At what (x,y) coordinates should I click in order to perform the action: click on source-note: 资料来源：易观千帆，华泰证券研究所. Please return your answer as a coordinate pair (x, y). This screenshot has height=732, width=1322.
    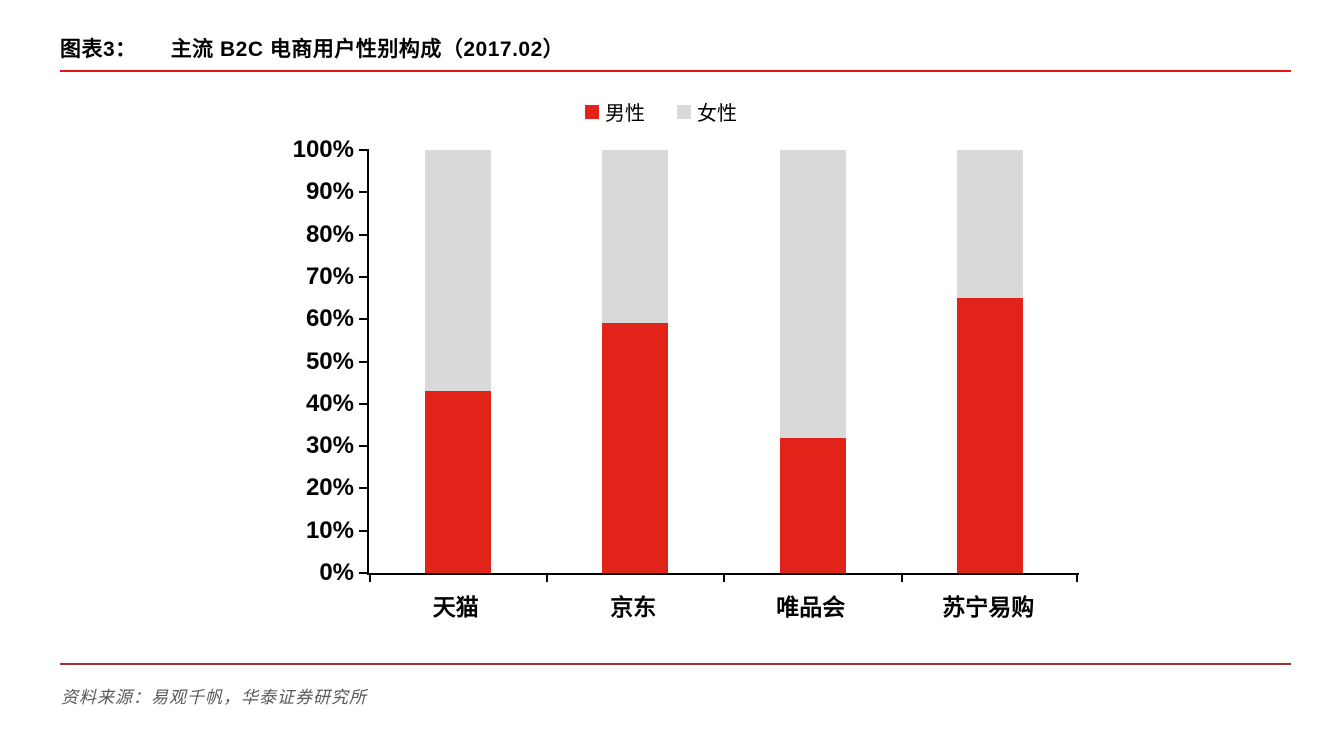
    Looking at the image, I should click on (214, 697).